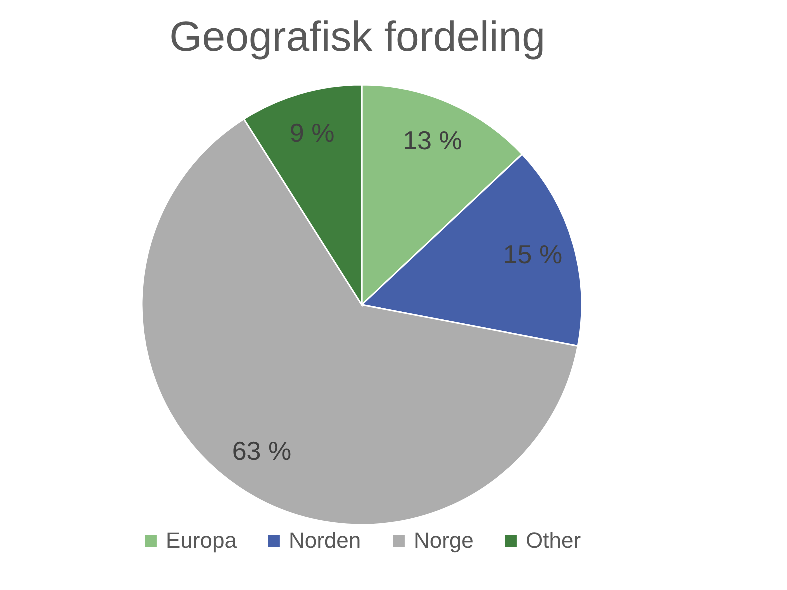 The width and height of the screenshot is (787, 590). Describe the element at coordinates (312, 133) in the screenshot. I see `data-label: 9 %` at that location.